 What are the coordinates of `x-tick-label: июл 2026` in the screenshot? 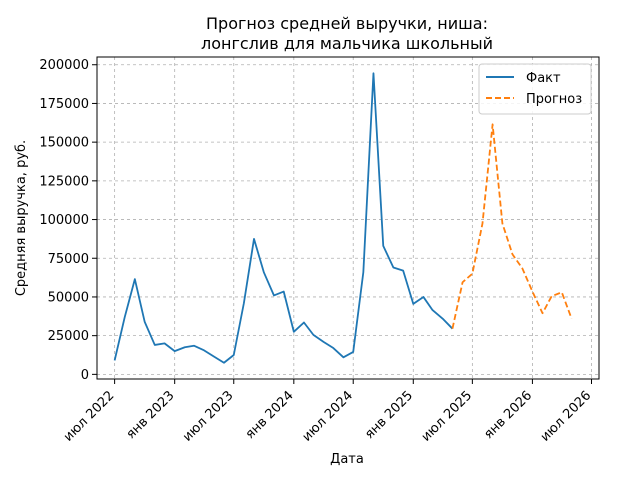 It's located at (566, 416).